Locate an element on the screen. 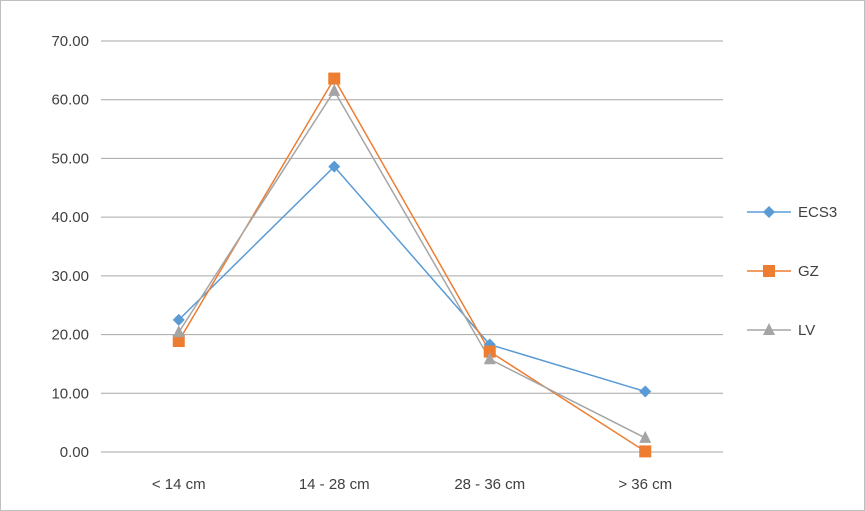  x-tick-label: 28 - 36 cm is located at coordinates (489, 484).